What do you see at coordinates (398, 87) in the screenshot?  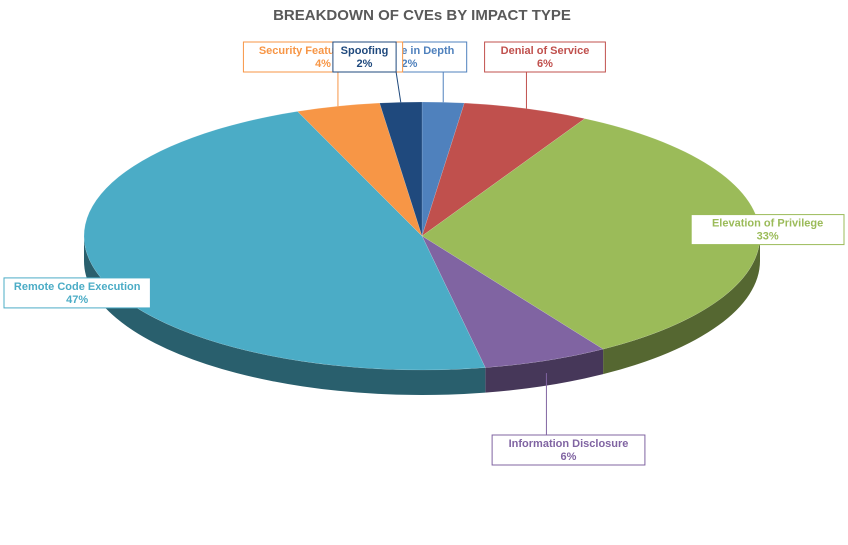 I see `leader-line` at bounding box center [398, 87].